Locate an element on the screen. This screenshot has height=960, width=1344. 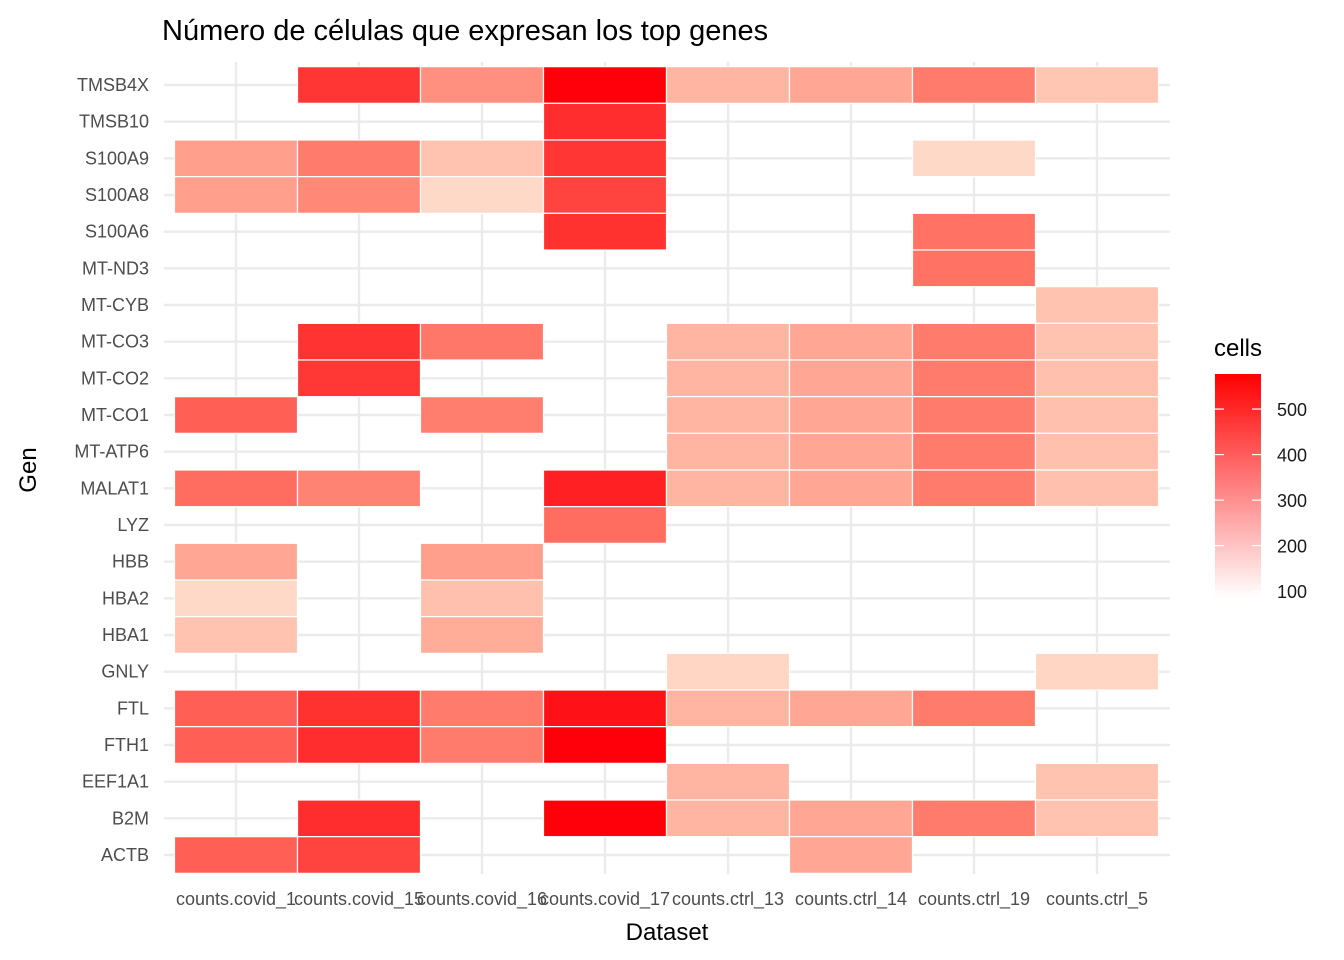
y-tick-label: TMSB4X is located at coordinates (113, 85).